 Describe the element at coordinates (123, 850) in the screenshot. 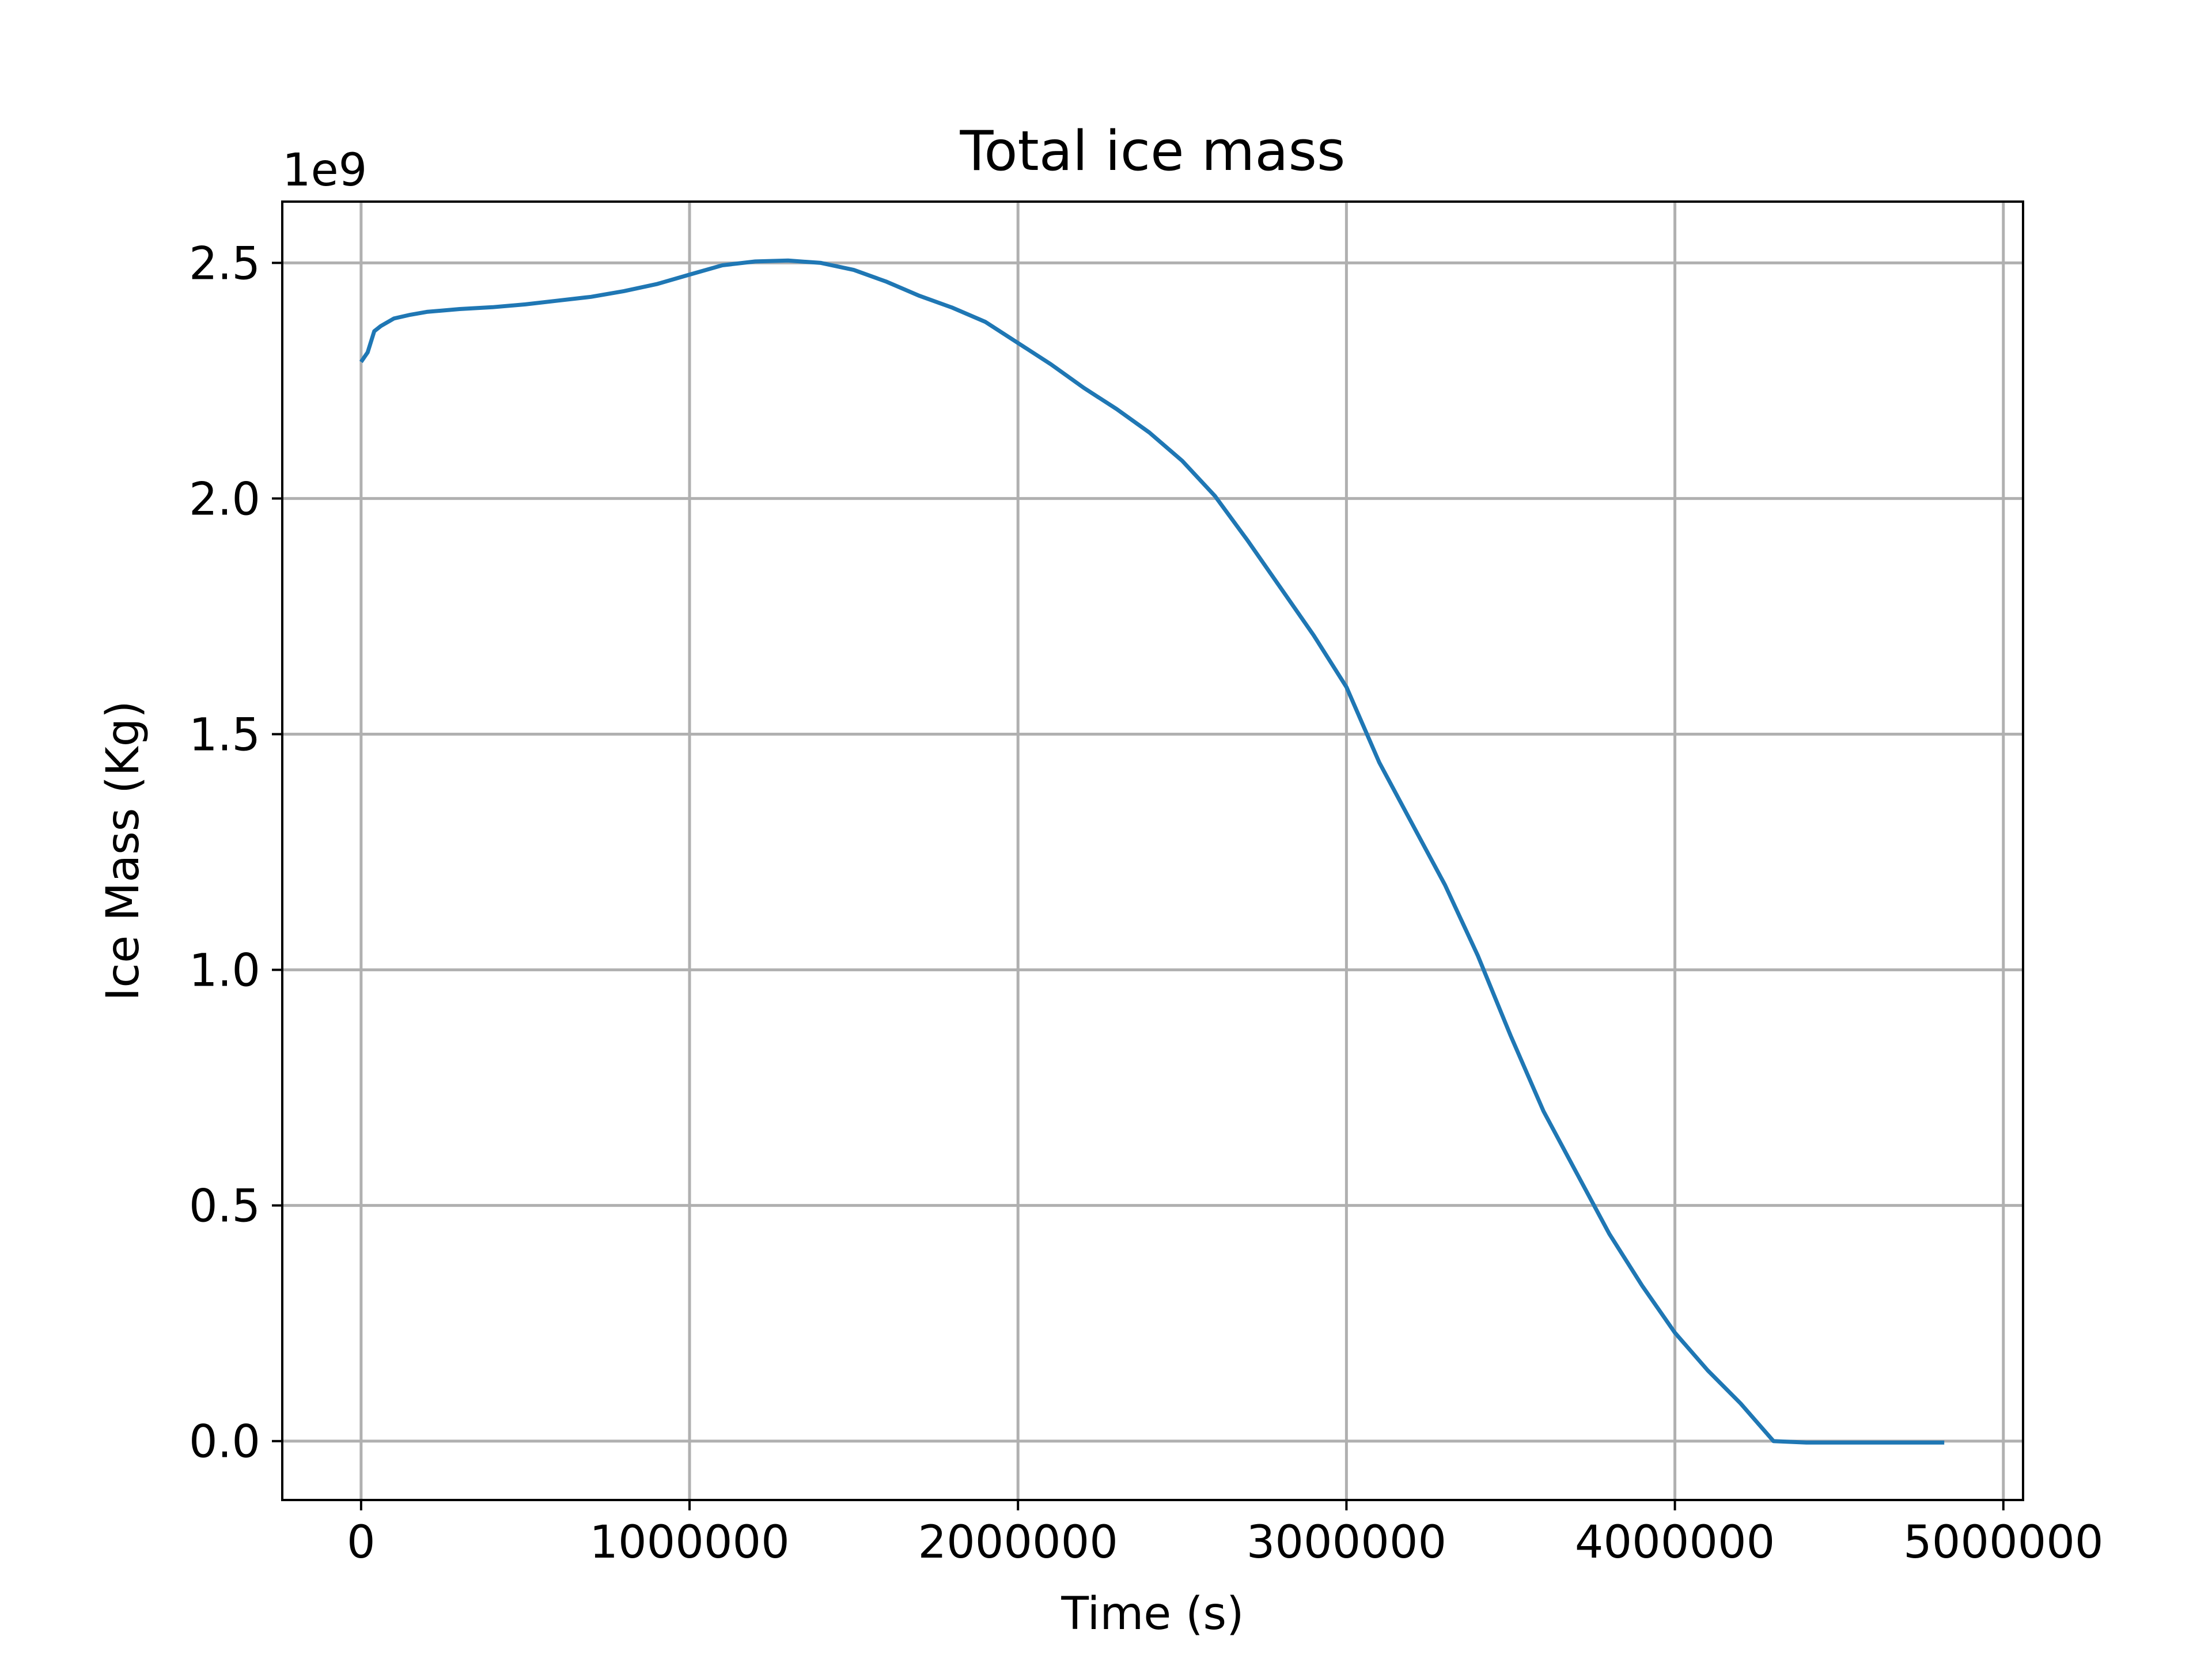

I see `y-axis-label: Ice Mass (Kg)` at that location.